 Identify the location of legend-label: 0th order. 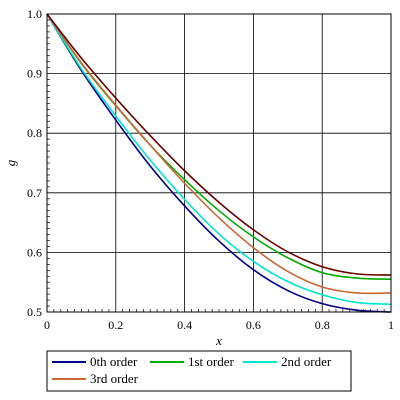
(114, 361).